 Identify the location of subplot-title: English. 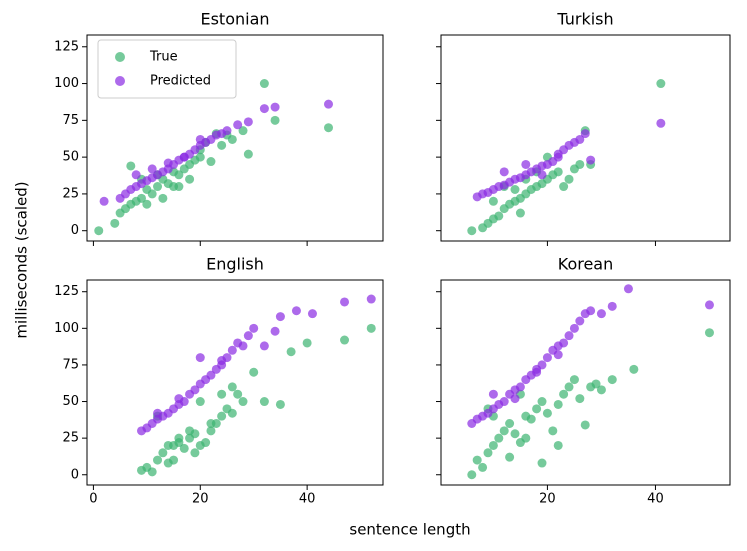
(235, 264).